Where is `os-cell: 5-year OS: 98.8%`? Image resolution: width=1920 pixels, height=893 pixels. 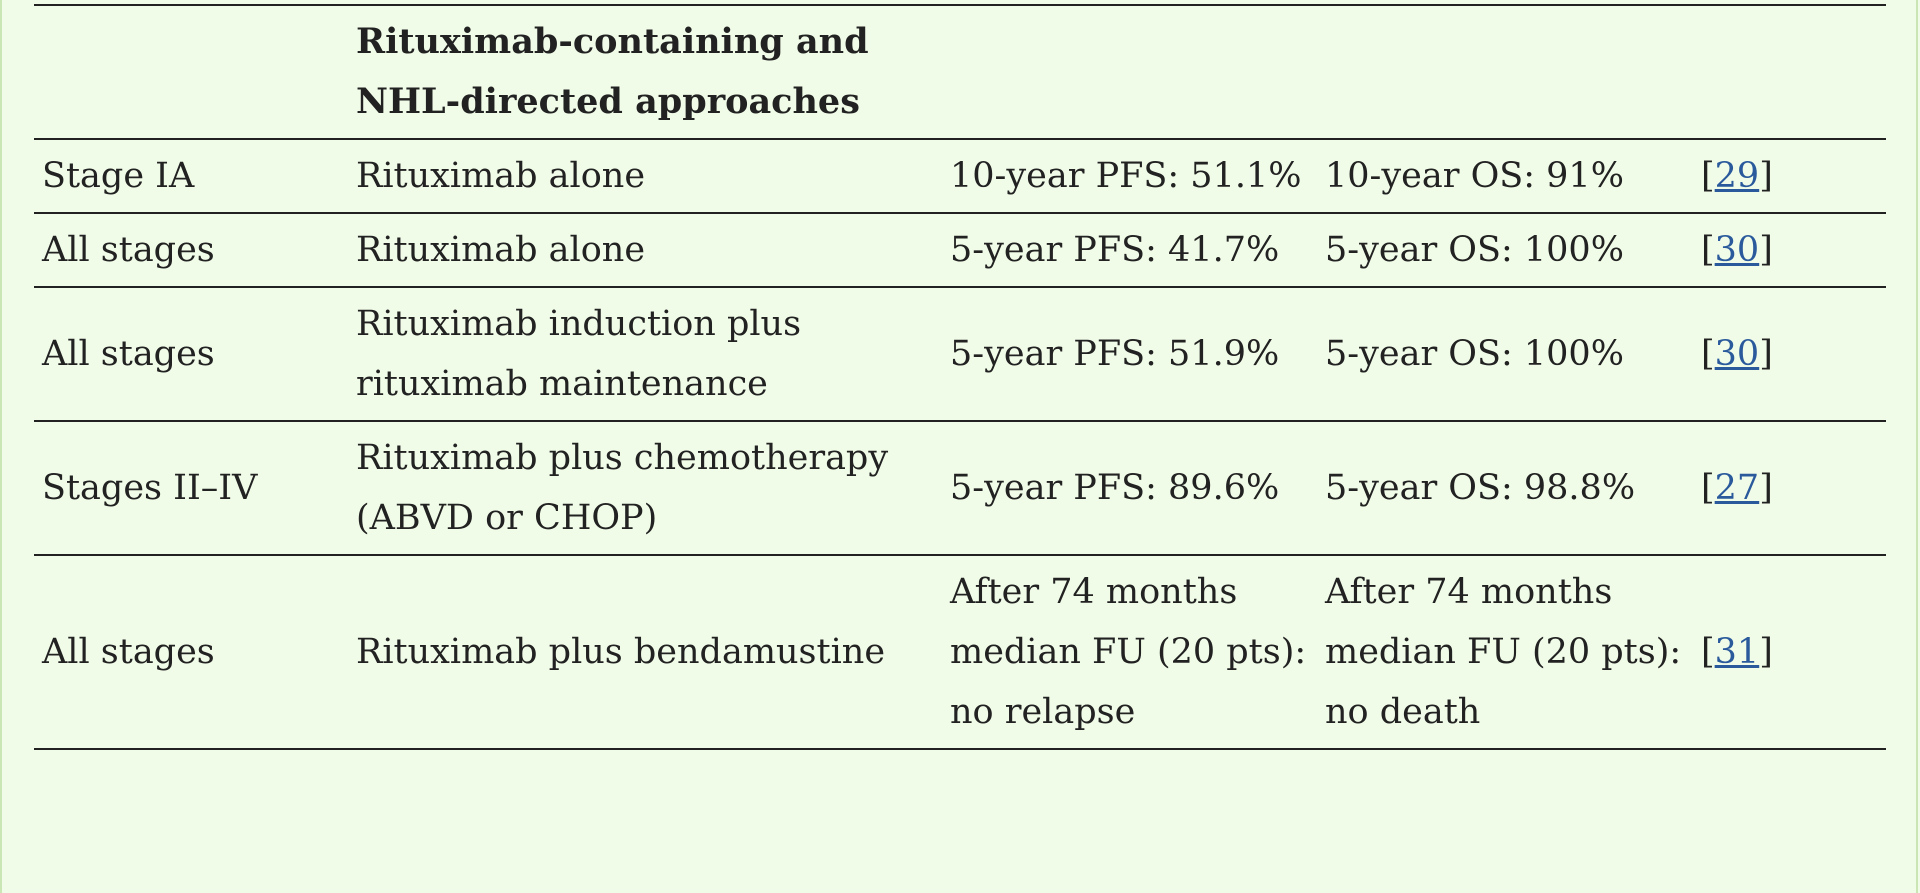 os-cell: 5-year OS: 98.8% is located at coordinates (1505, 488).